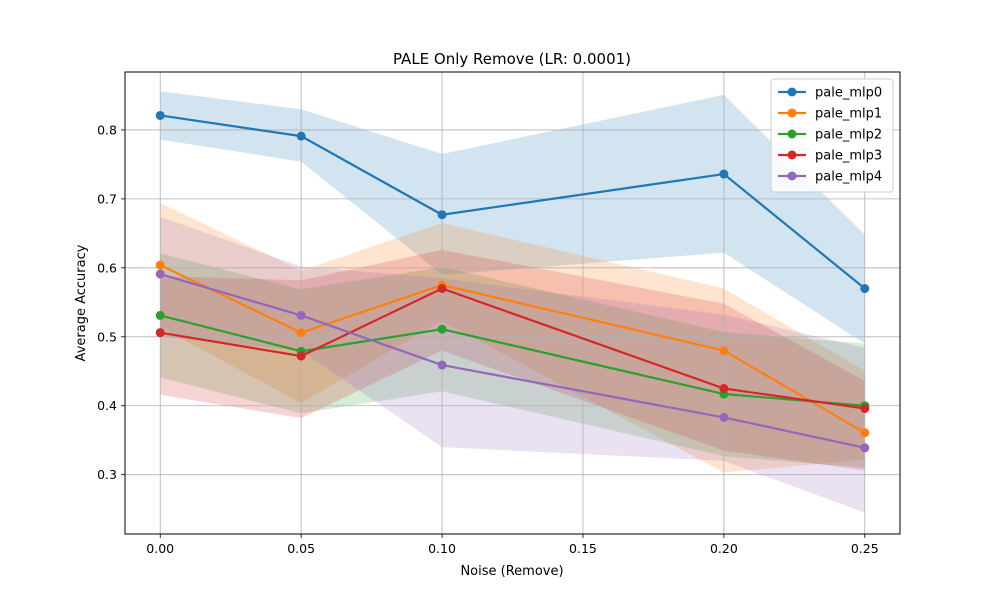 This screenshot has height=600, width=1000. I want to click on y-tick-label: 0.7, so click(107, 198).